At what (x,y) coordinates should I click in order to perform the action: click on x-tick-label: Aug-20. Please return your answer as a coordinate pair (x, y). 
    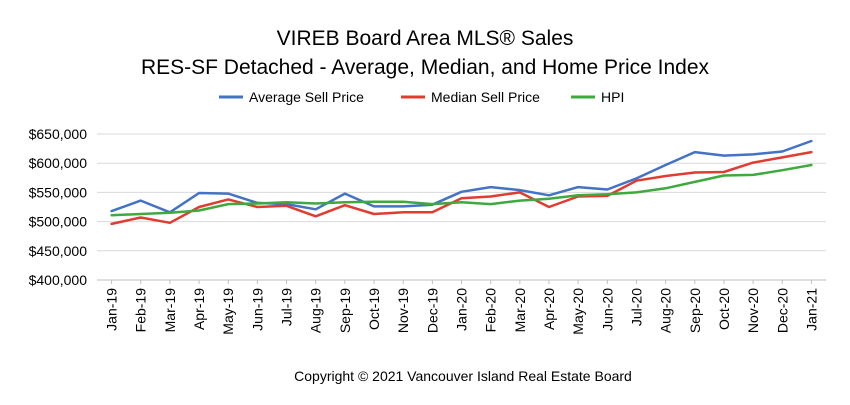
    Looking at the image, I should click on (666, 310).